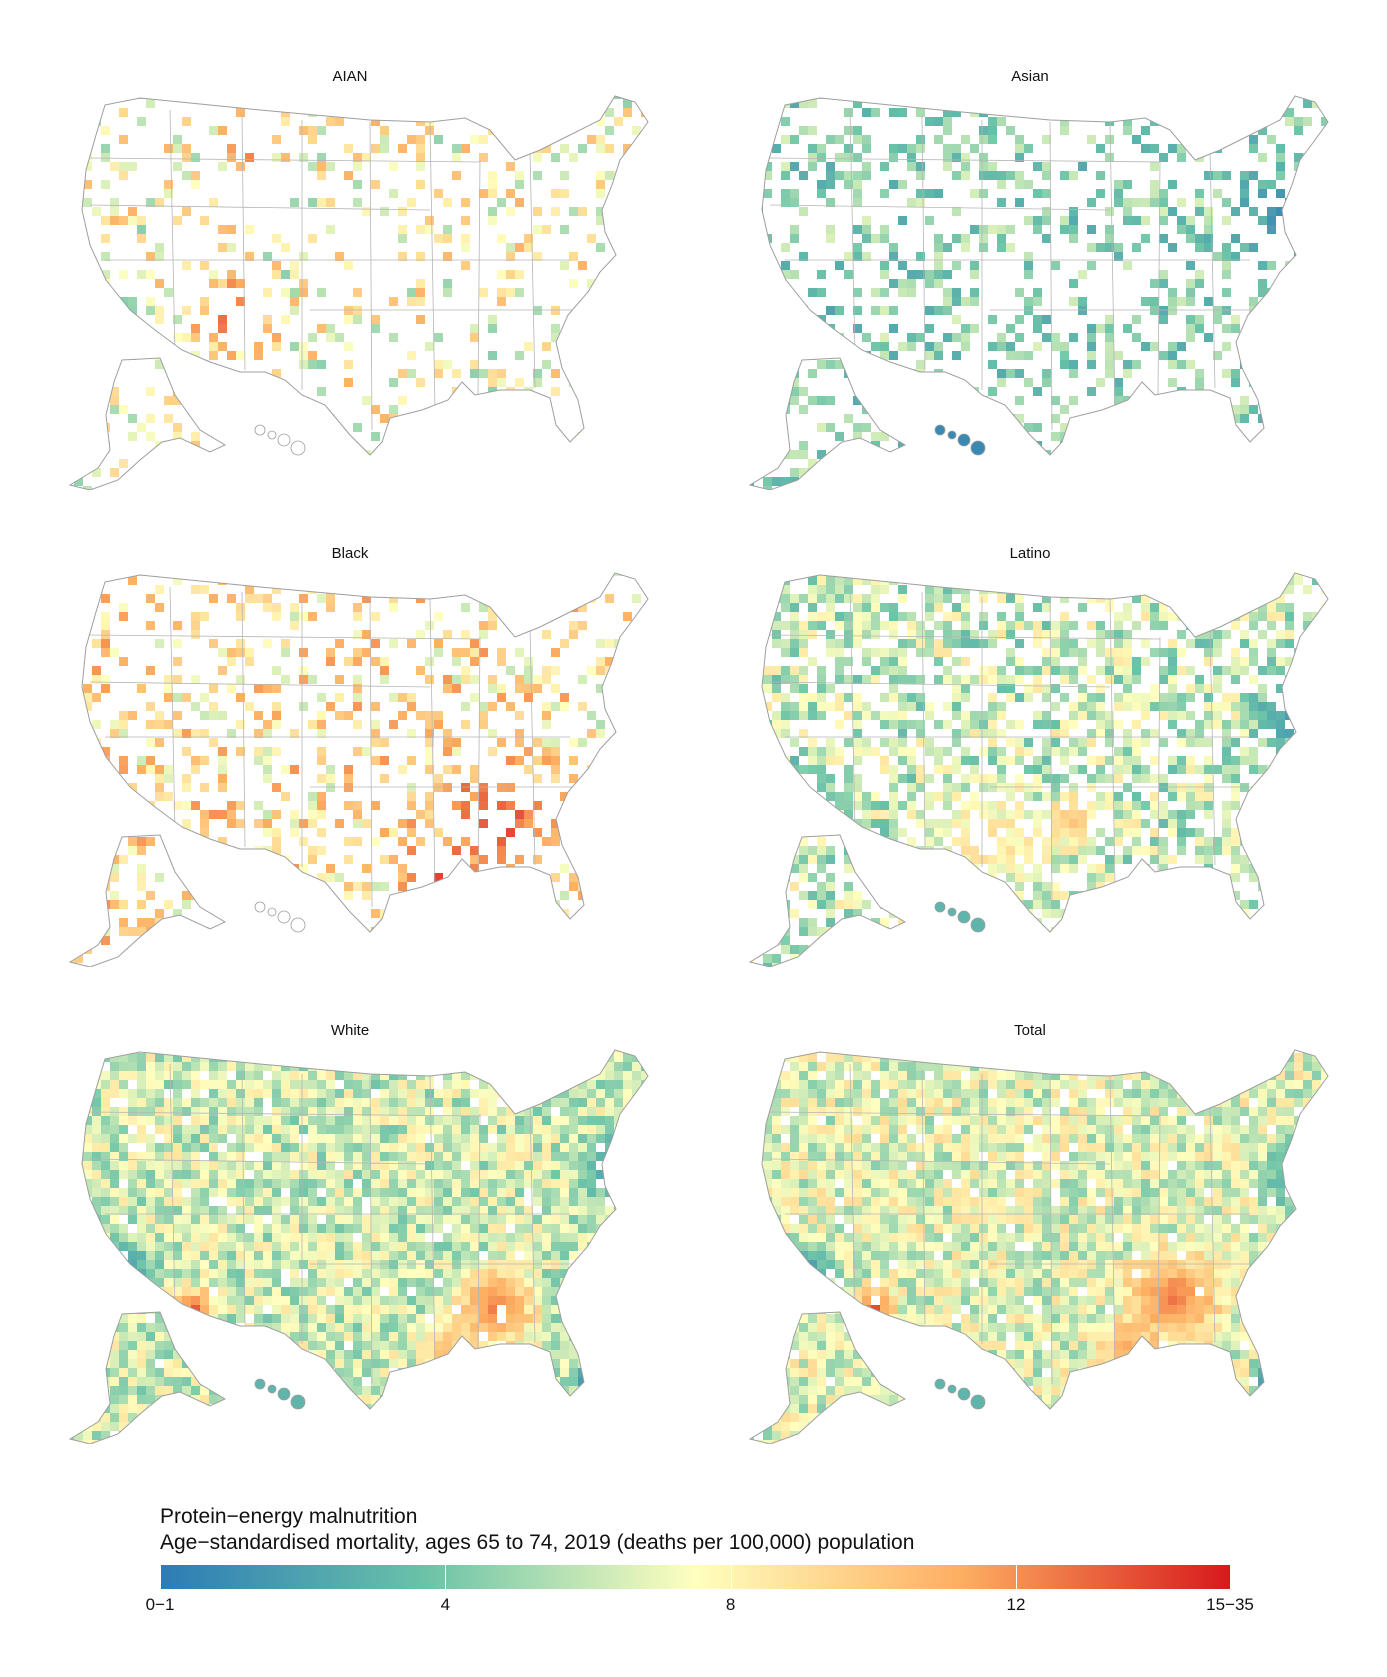 This screenshot has height=1677, width=1387. What do you see at coordinates (350, 76) in the screenshot?
I see `panel-title: AIAN` at bounding box center [350, 76].